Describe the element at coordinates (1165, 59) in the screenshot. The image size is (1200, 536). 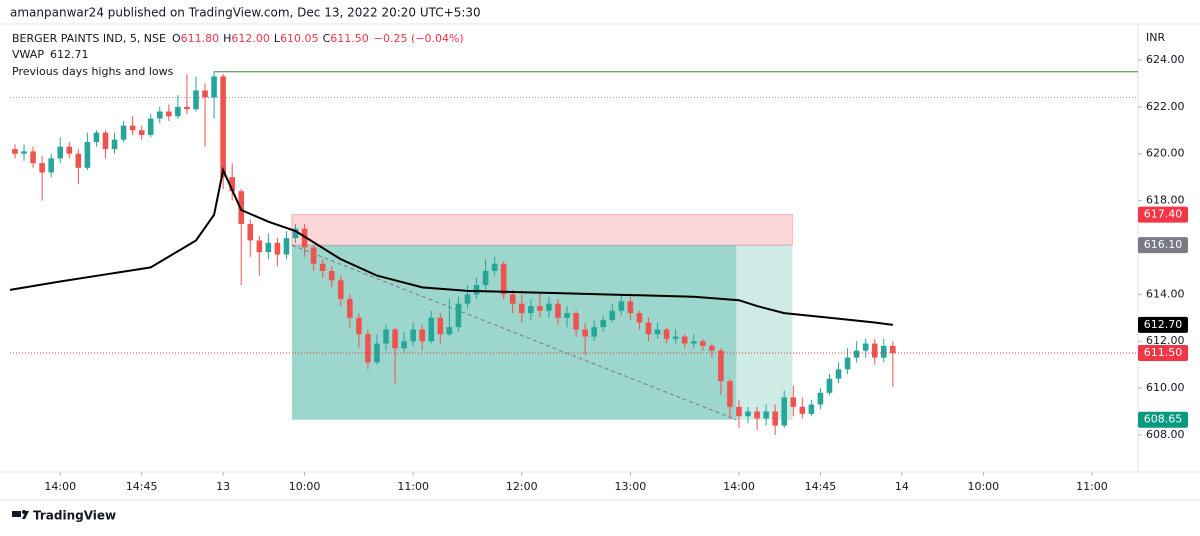
I see `y-tick-label: 624.00` at that location.